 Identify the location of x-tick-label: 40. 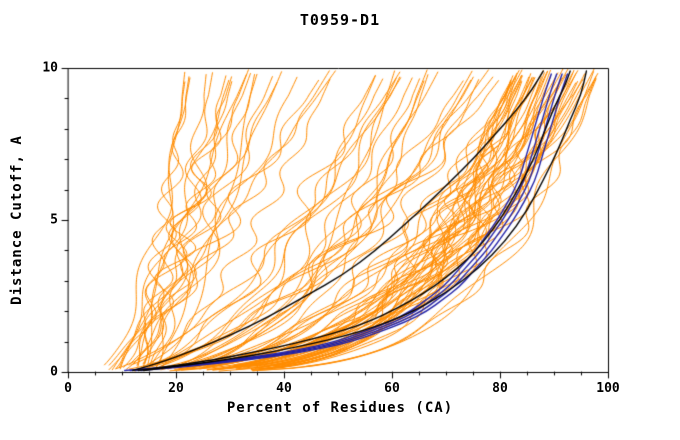
(284, 388).